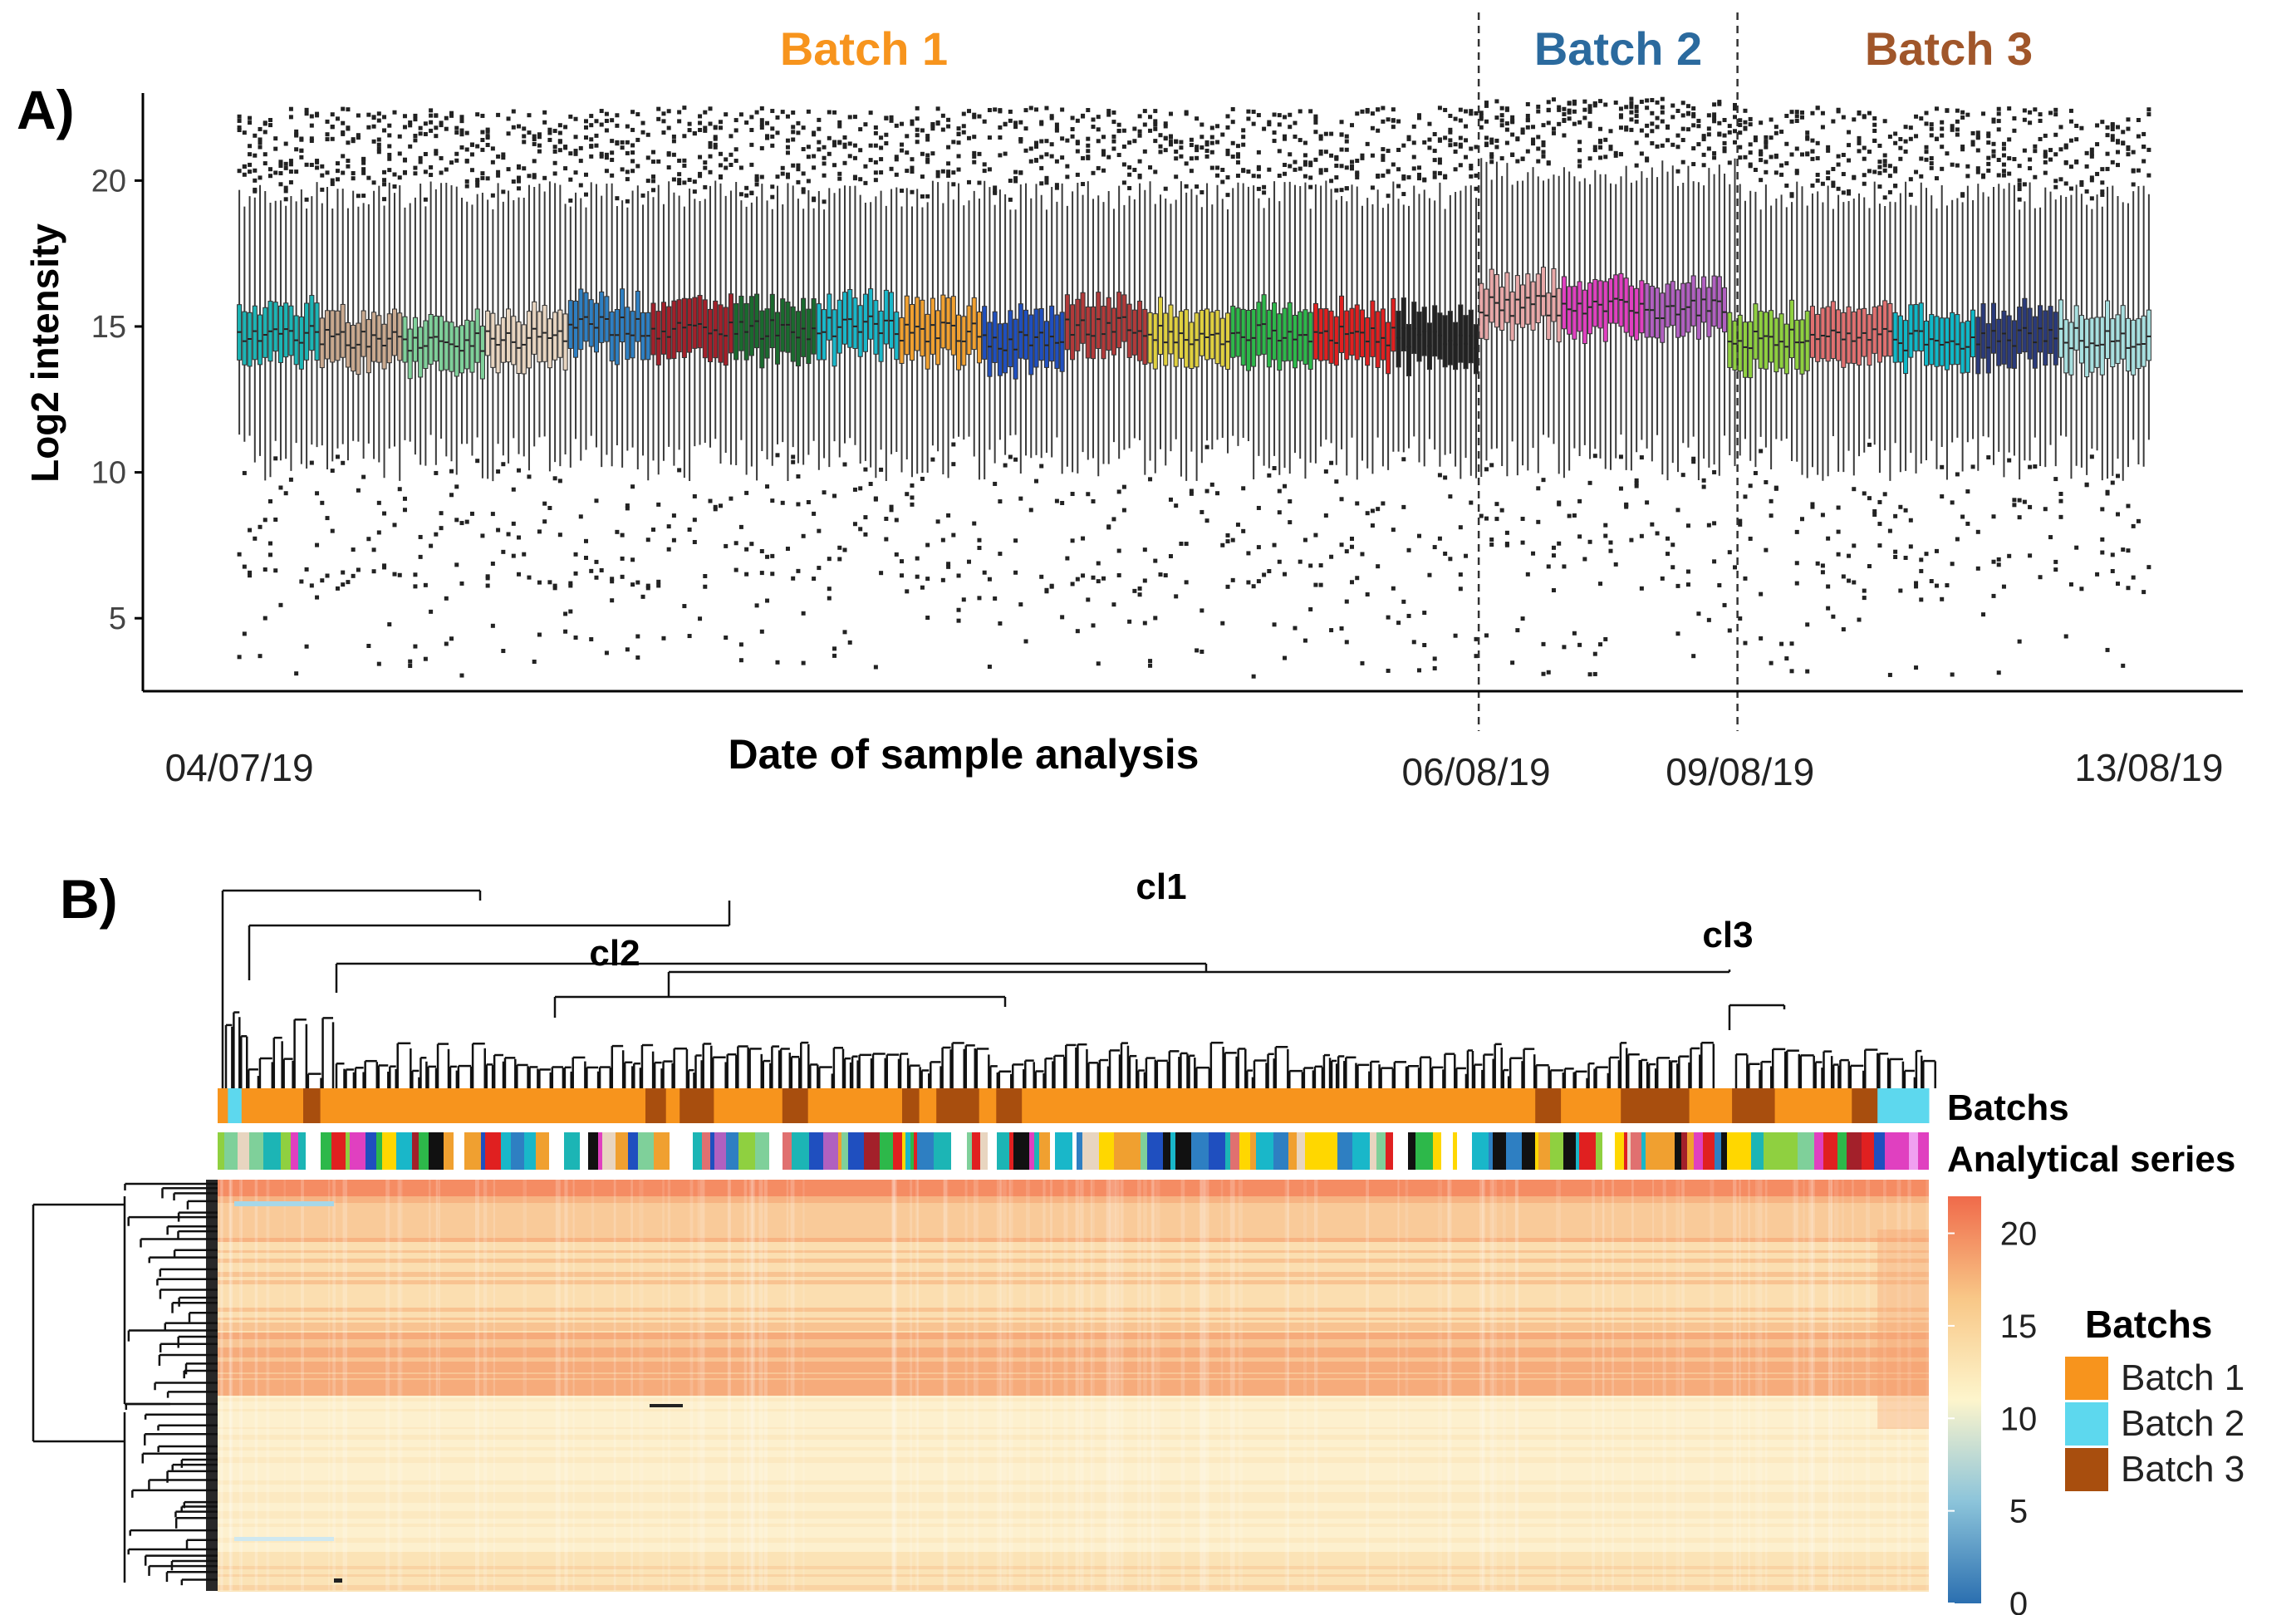  What do you see at coordinates (2018, 1512) in the screenshot?
I see `colorbar-tick-label: 5` at bounding box center [2018, 1512].